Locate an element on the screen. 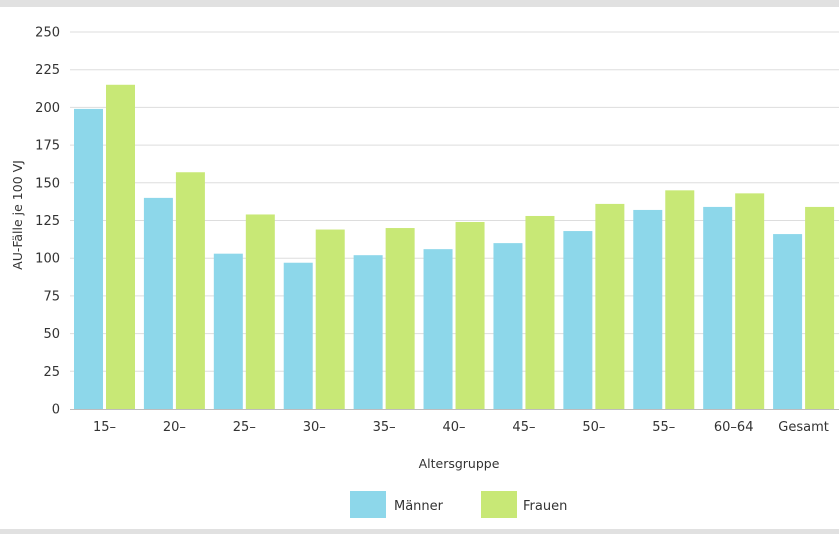 This screenshot has height=534, width=839. y-tick-label: 25 is located at coordinates (51, 372).